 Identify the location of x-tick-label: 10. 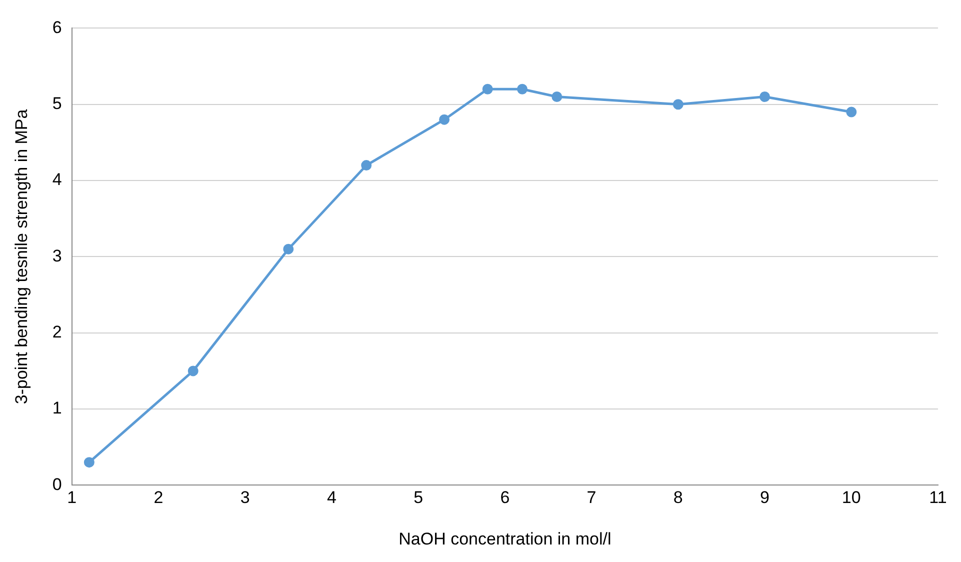
(851, 498).